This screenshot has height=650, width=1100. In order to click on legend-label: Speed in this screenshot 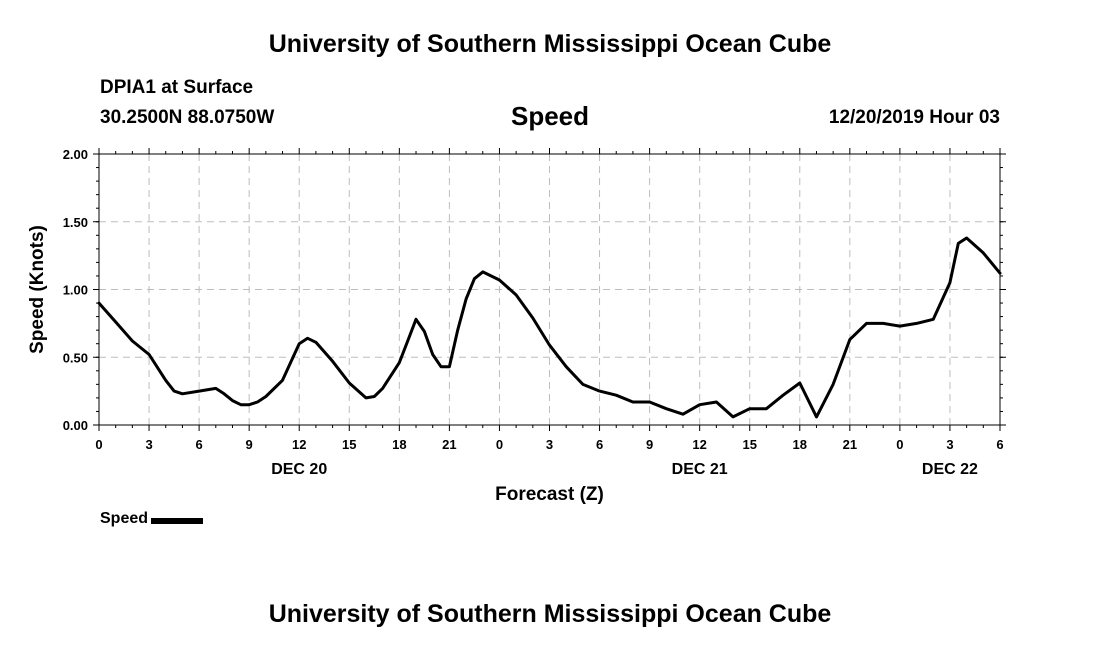, I will do `click(124, 518)`.